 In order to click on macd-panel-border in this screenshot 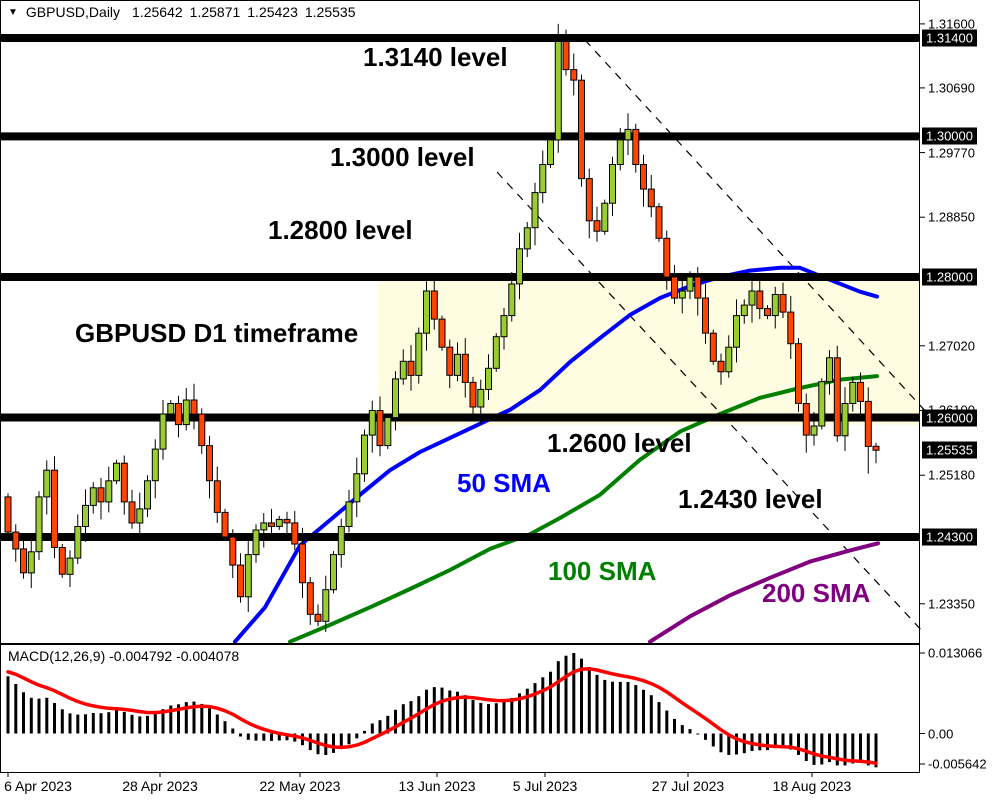, I will do `click(460, 708)`.